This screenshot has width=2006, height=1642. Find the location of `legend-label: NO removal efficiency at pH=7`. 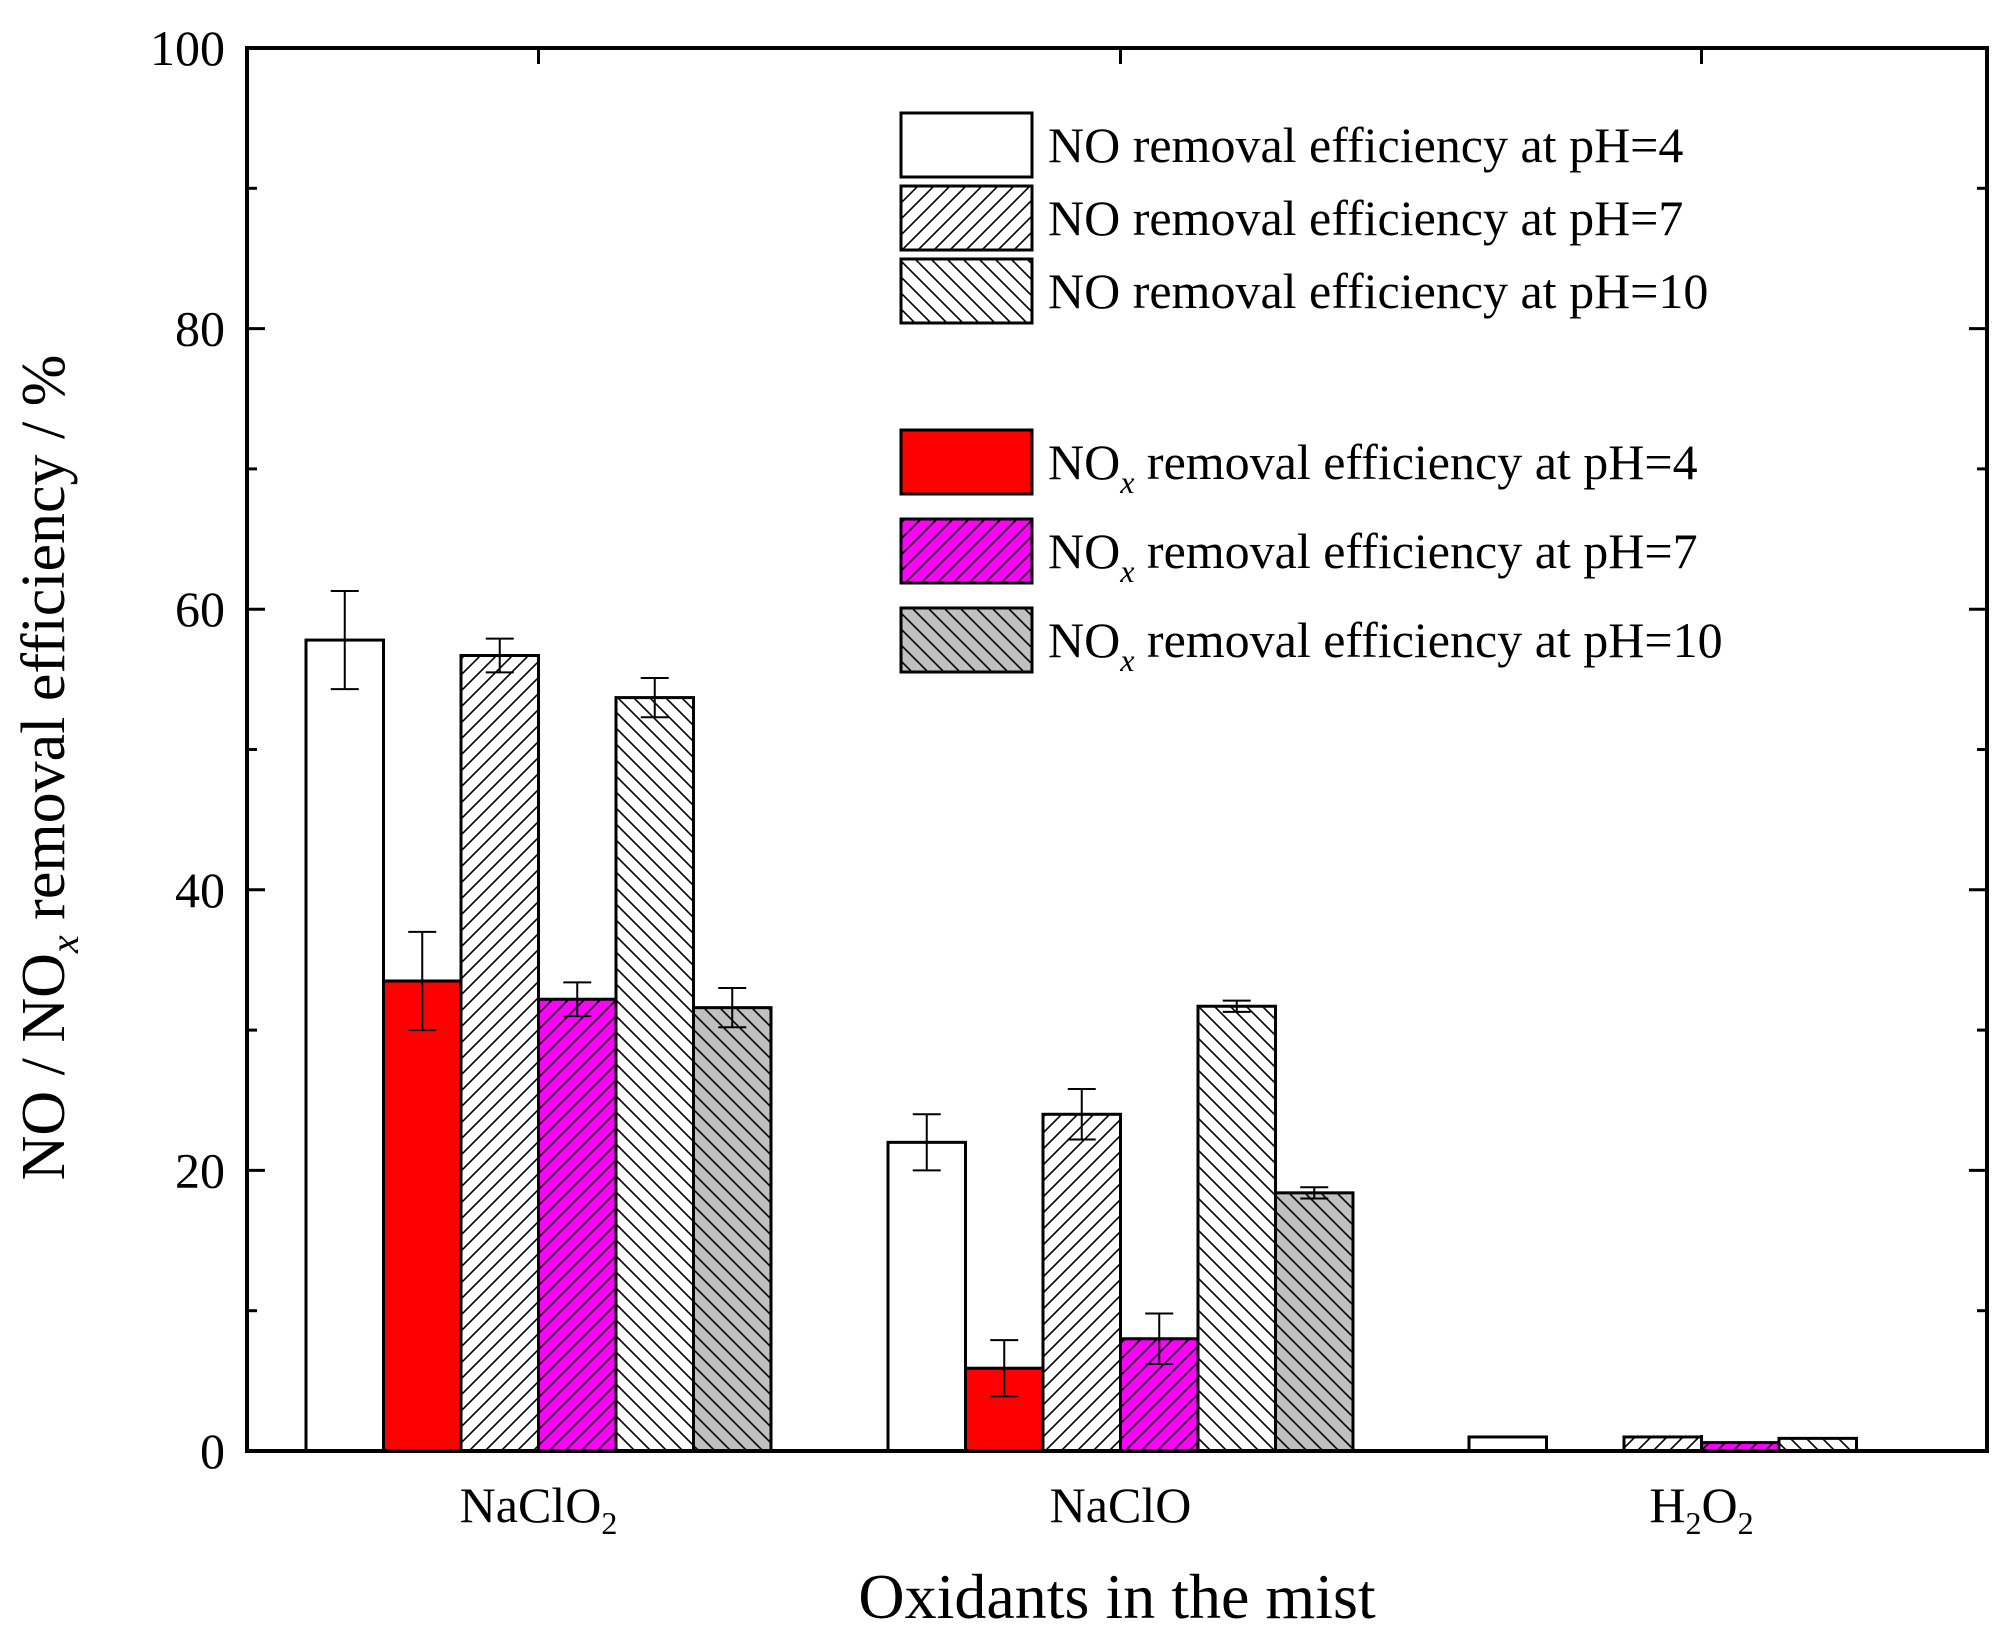

legend-label: NO removal efficiency at pH=7 is located at coordinates (1365, 218).